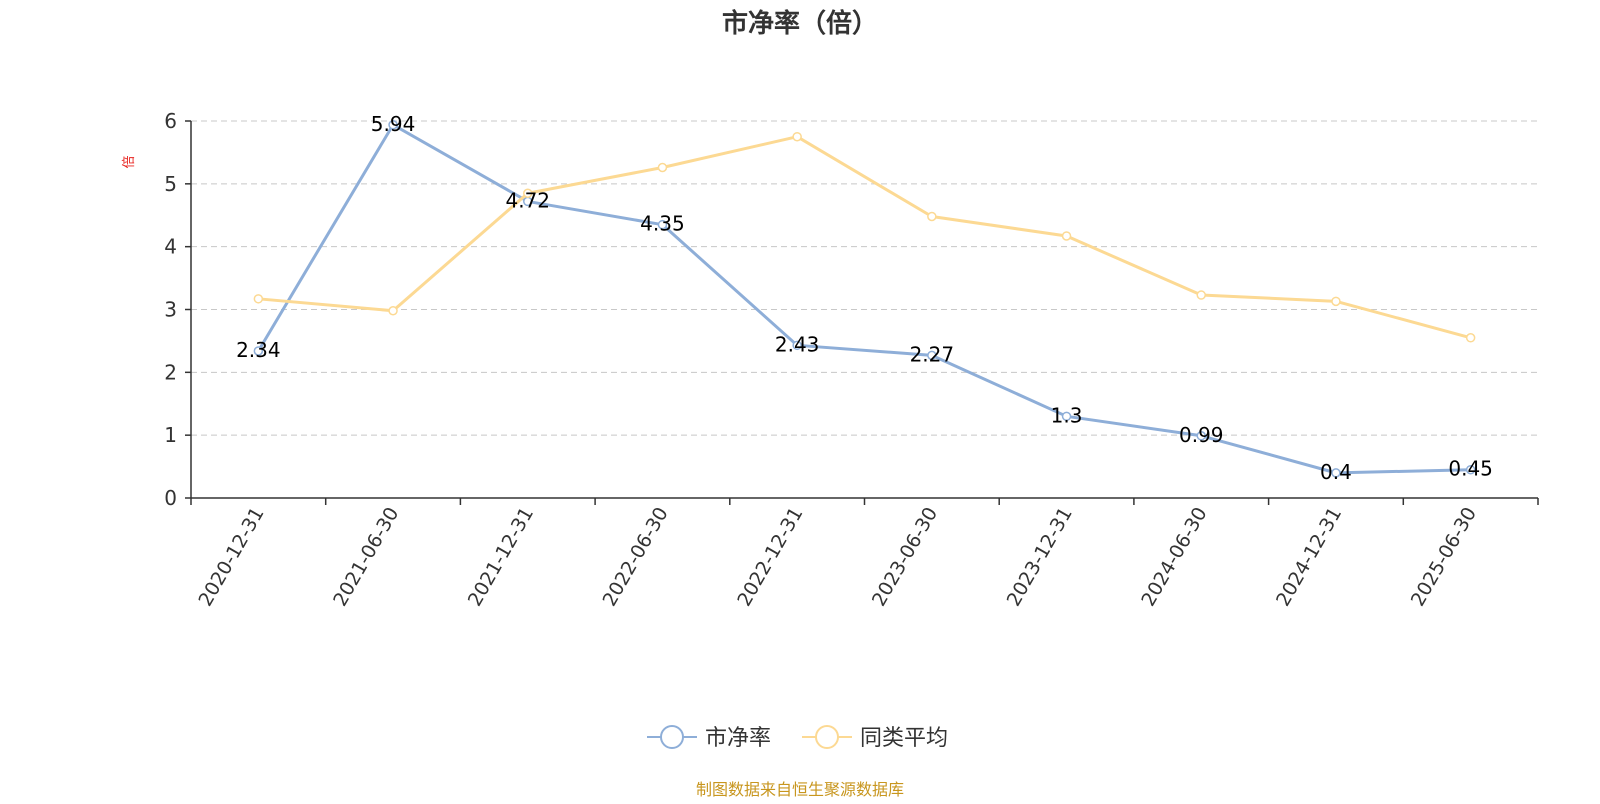 Image resolution: width=1600 pixels, height=804 pixels. I want to click on x-tick-label: 2024-12-31, so click(1309, 557).